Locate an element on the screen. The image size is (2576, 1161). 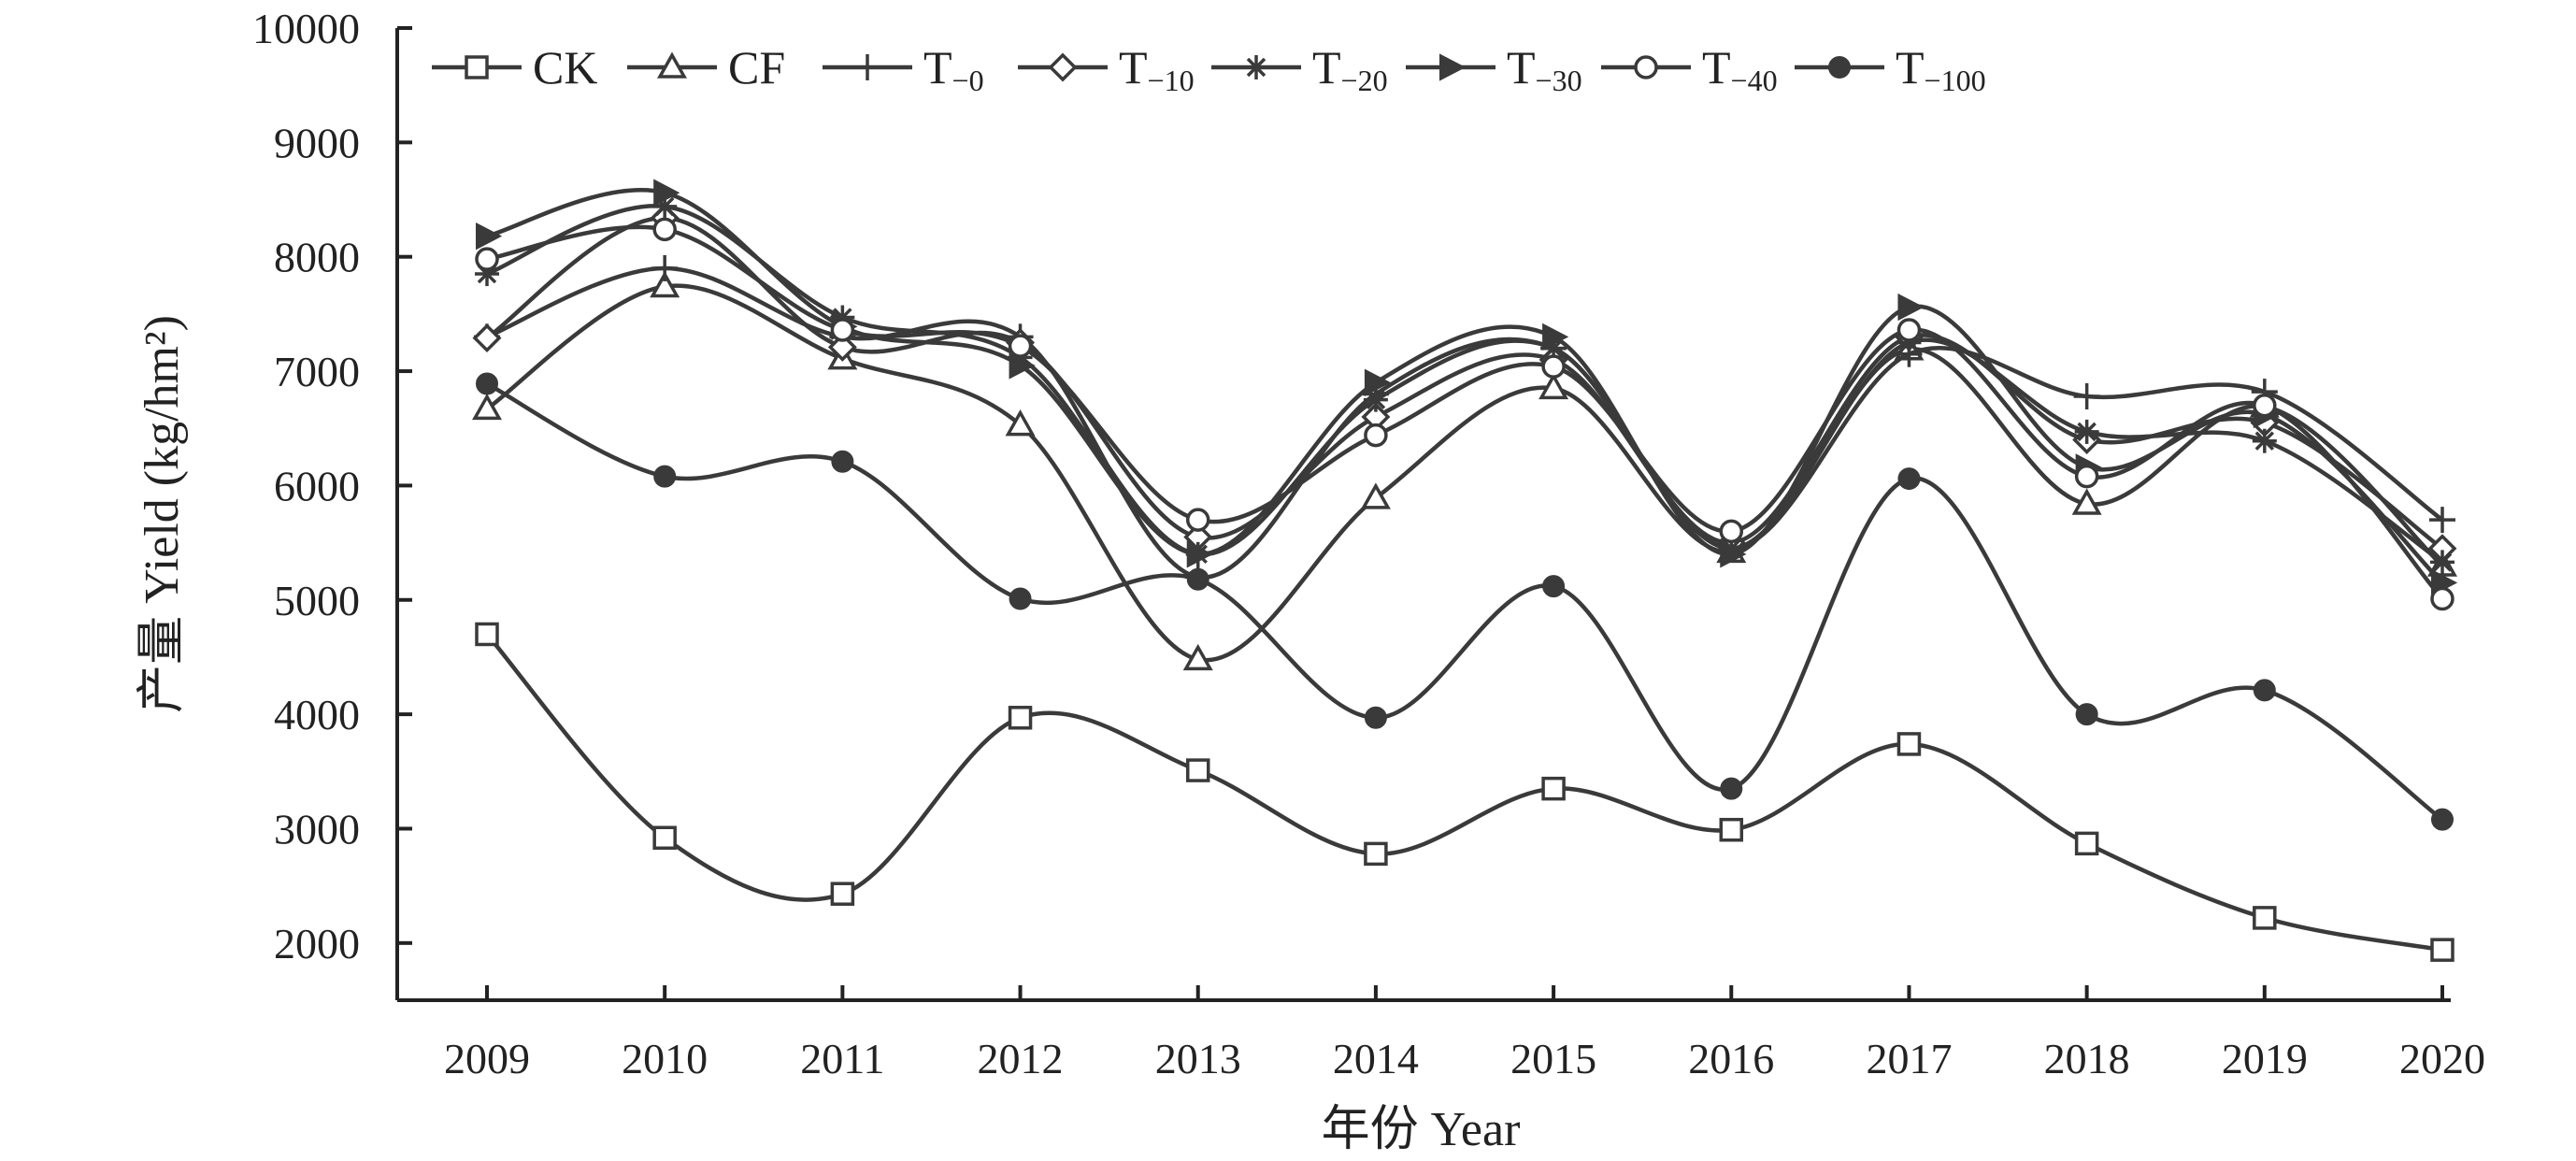
legend-item: T−20 is located at coordinates (1299, 69).